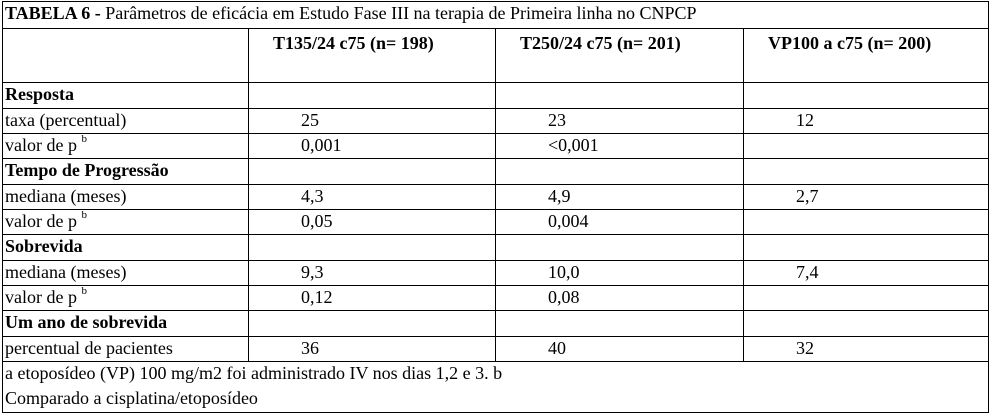 The height and width of the screenshot is (418, 992). What do you see at coordinates (372, 298) in the screenshot?
I see `value-cell: 0,12` at bounding box center [372, 298].